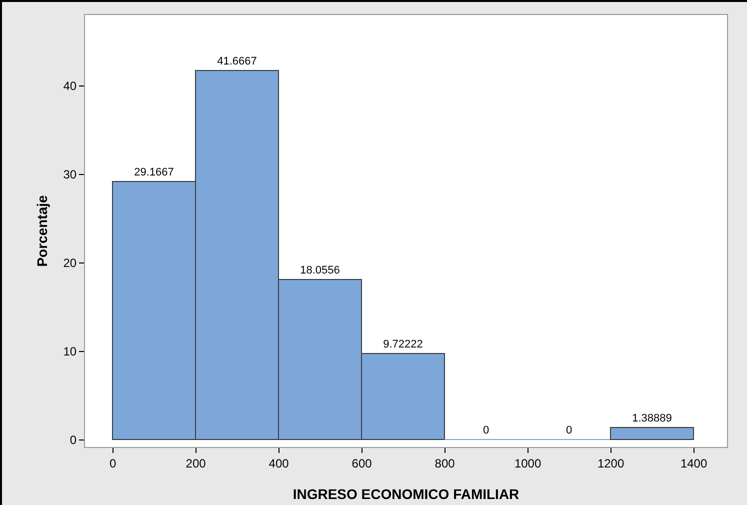 This screenshot has height=505, width=747. I want to click on data-label: 9.72222, so click(403, 344).